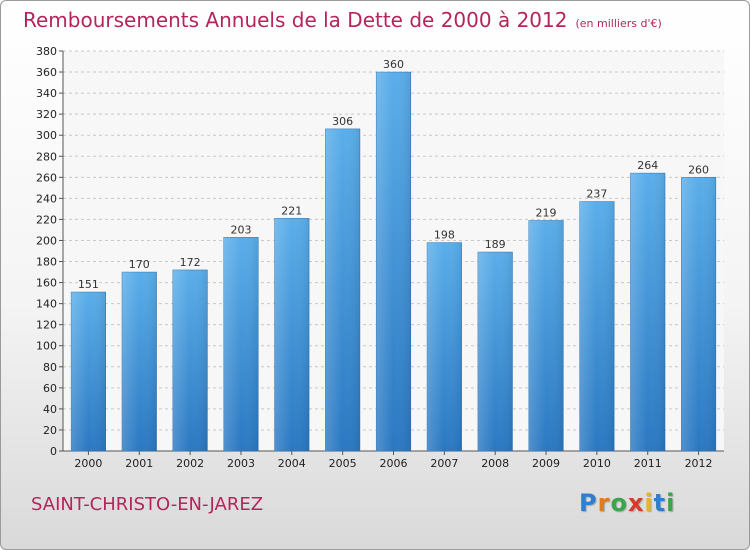 The width and height of the screenshot is (750, 550). I want to click on x-tick-label: 2010, so click(597, 463).